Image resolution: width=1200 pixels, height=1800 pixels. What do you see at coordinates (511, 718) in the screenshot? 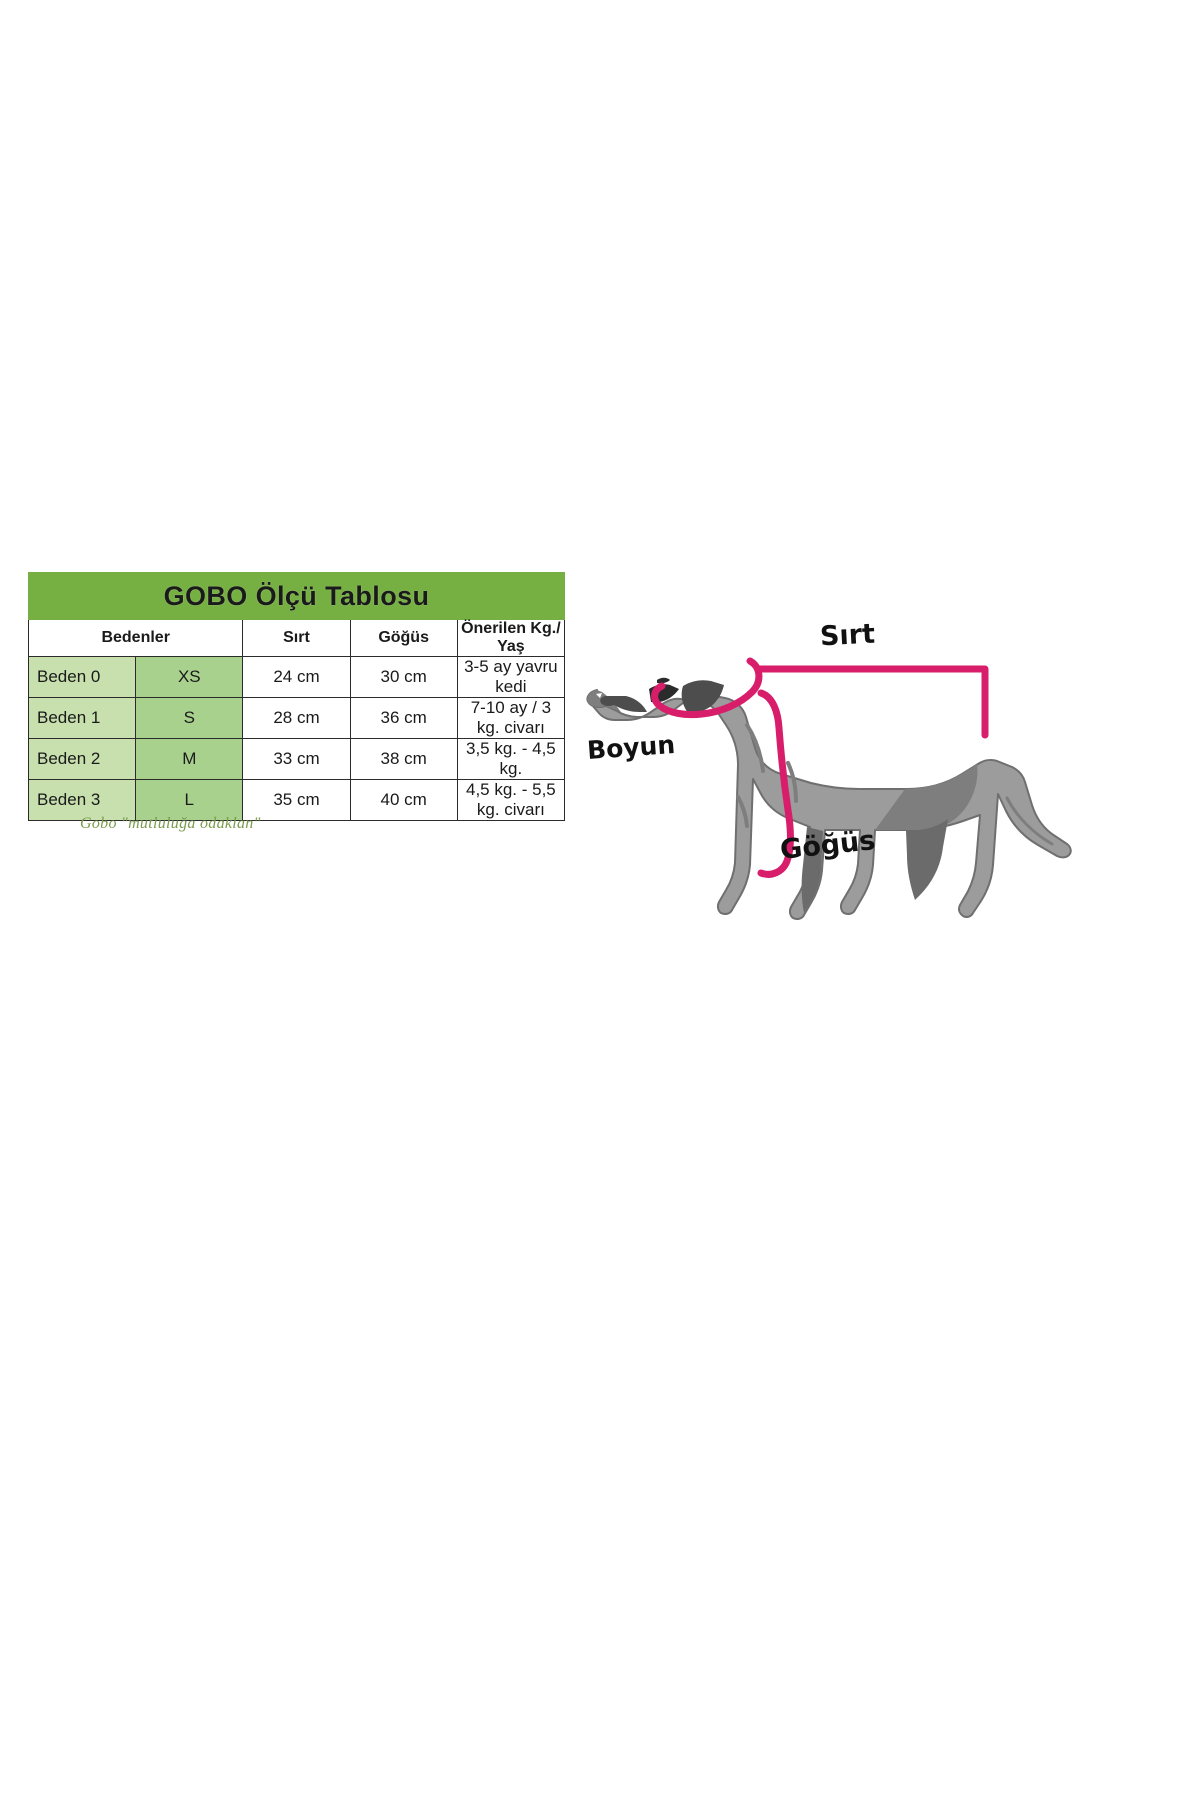
I see `cell-onerilen-value: 7-10 ay / 3 kg. civarı` at bounding box center [511, 718].